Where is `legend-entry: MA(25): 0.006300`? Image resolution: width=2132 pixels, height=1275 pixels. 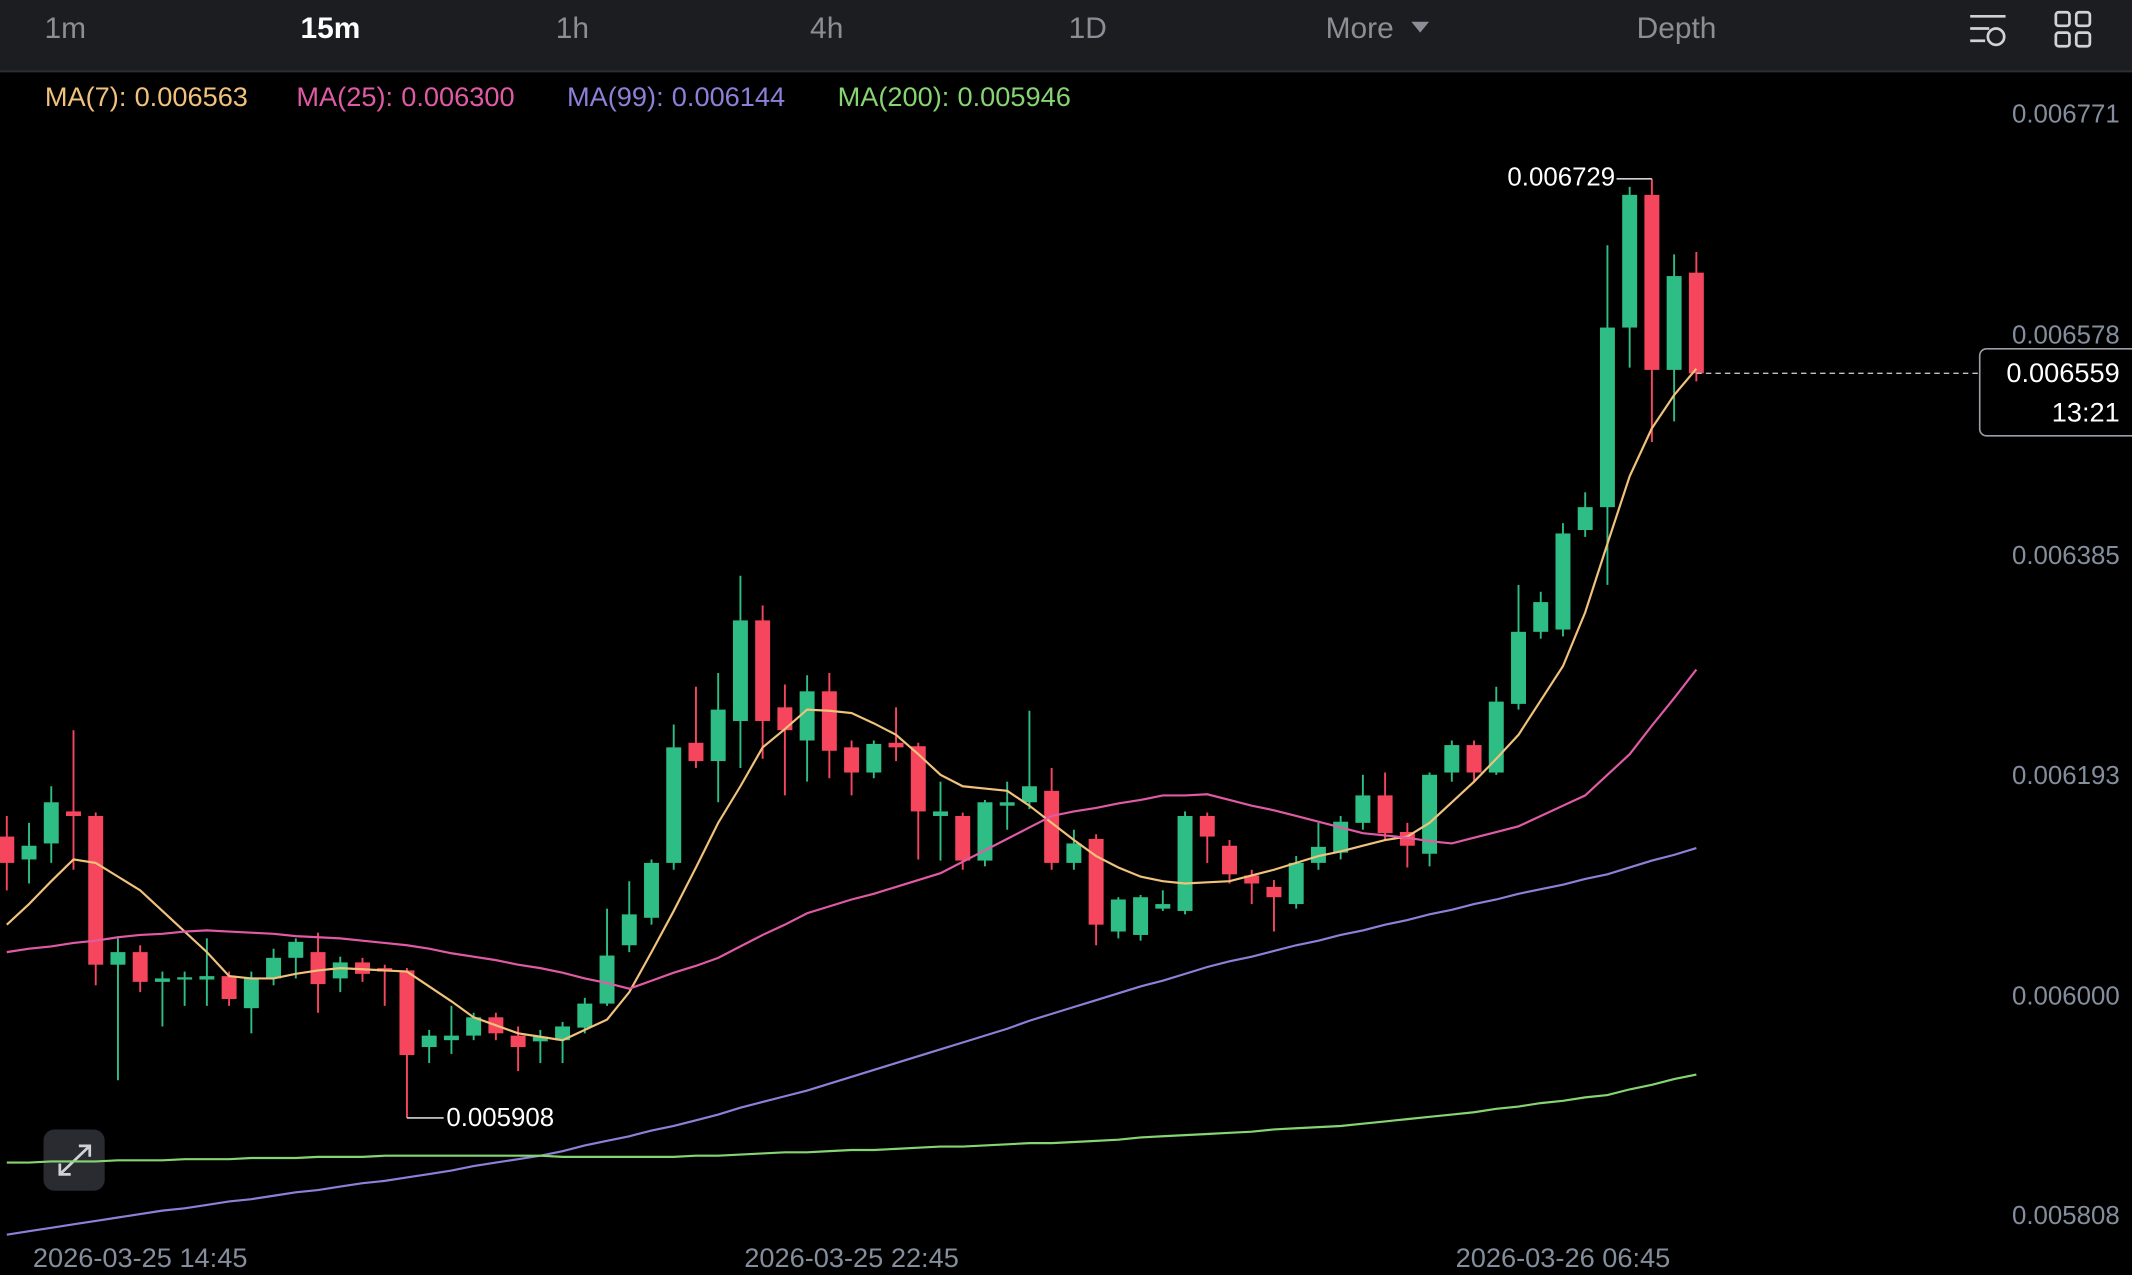 legend-entry: MA(25): 0.006300 is located at coordinates (405, 96).